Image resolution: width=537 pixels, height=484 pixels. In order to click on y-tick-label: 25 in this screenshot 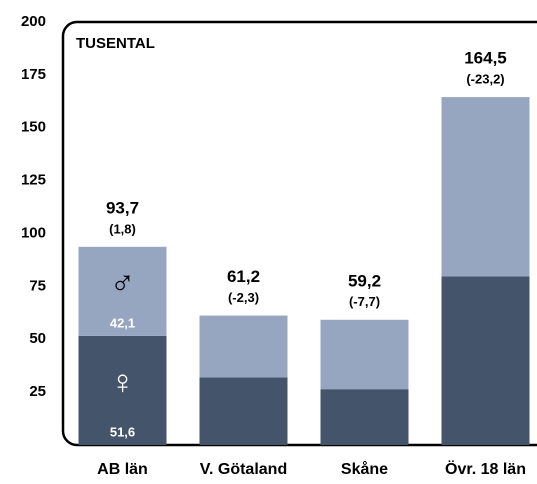, I will do `click(37, 391)`.